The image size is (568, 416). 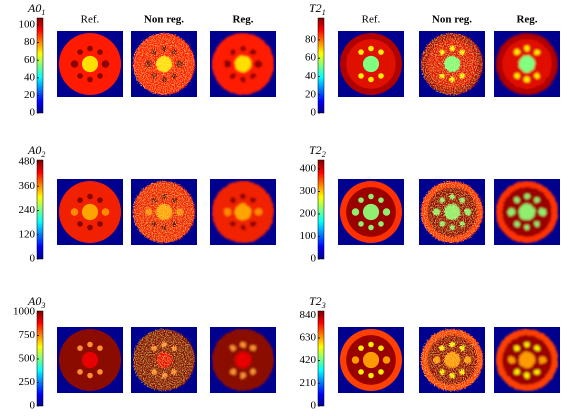 I want to click on colorbar-tick-label: 240, so click(x=27, y=210).